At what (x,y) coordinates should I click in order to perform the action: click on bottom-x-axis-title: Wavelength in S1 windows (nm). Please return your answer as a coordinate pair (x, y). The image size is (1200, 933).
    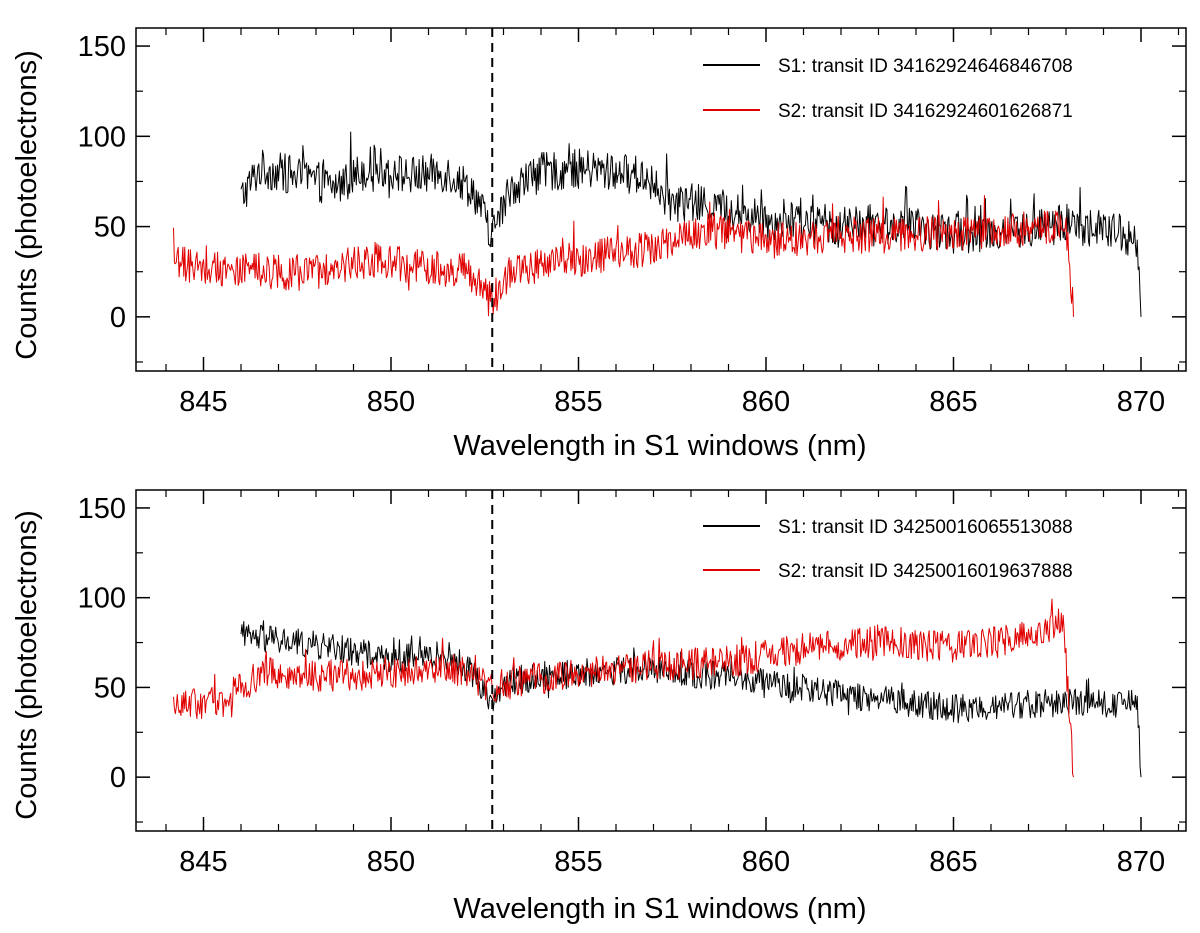
    Looking at the image, I should click on (659, 909).